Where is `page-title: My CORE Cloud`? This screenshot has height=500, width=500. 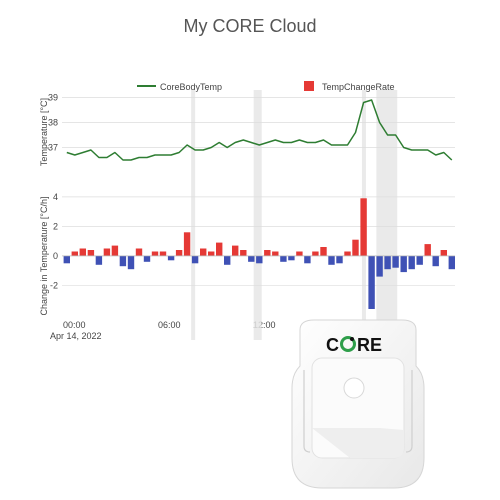
page-title: My CORE Cloud is located at coordinates (250, 26).